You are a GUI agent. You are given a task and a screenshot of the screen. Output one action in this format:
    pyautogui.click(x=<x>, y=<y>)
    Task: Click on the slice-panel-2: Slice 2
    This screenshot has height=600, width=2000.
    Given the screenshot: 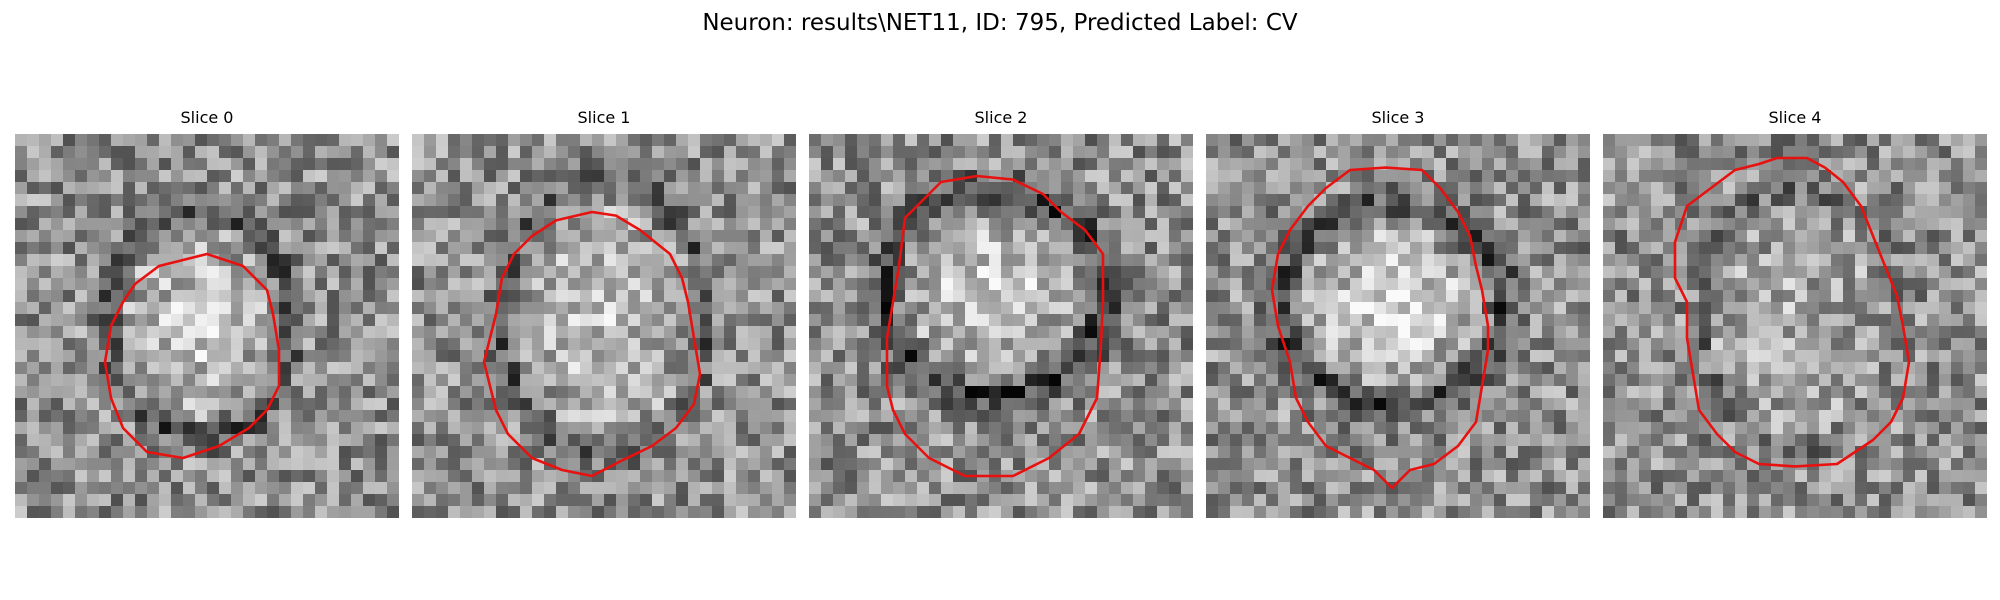 What is the action you would take?
    pyautogui.click(x=1001, y=313)
    